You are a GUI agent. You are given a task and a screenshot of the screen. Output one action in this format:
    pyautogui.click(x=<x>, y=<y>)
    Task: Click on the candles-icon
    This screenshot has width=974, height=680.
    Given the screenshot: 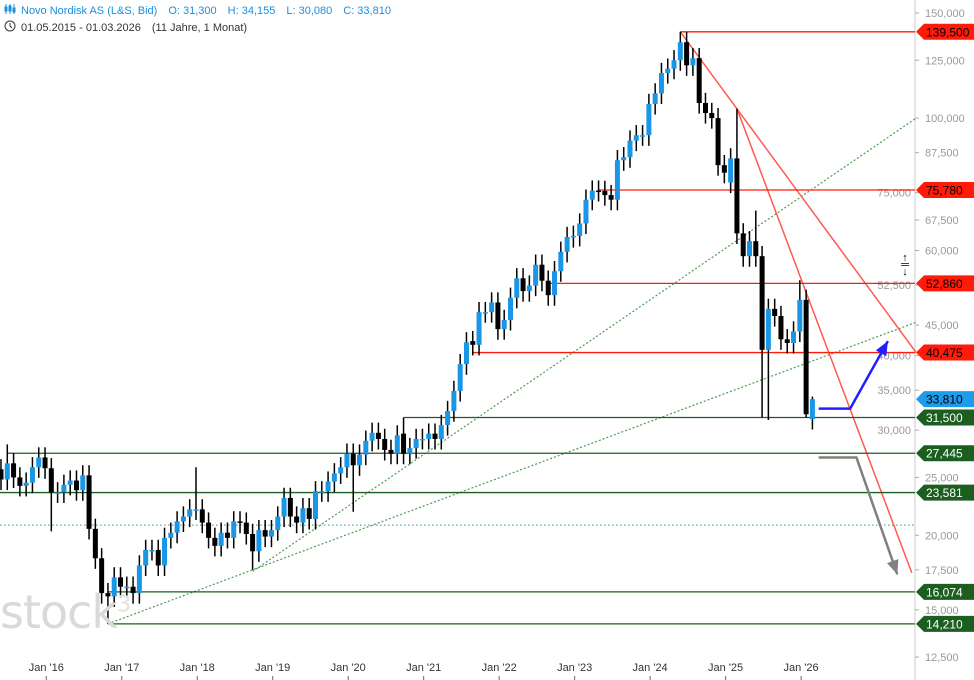 What is the action you would take?
    pyautogui.click(x=10, y=10)
    